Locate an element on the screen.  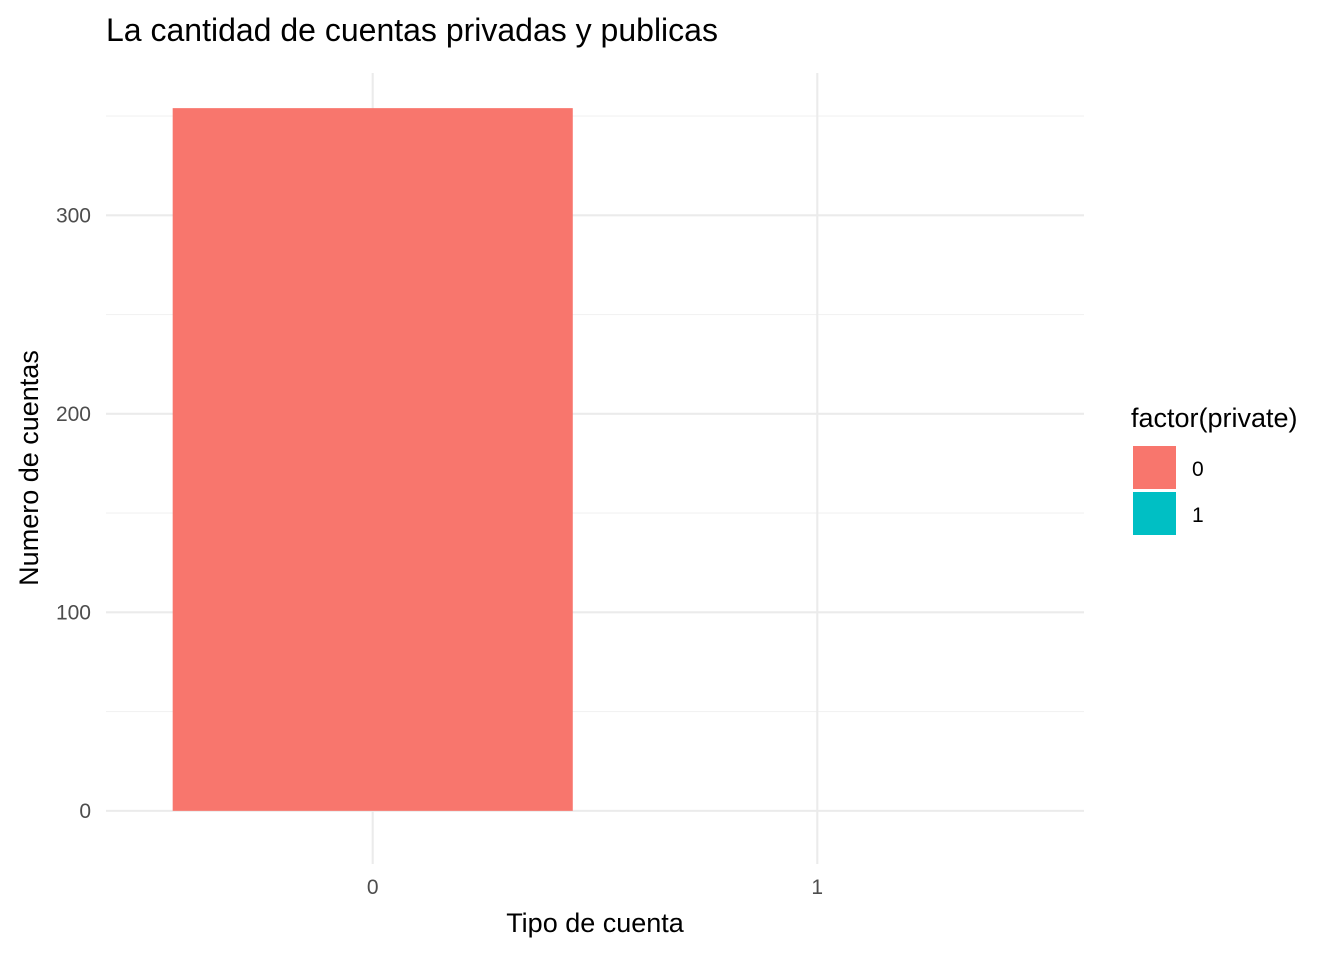
legend-title: factor(private) is located at coordinates (1214, 418).